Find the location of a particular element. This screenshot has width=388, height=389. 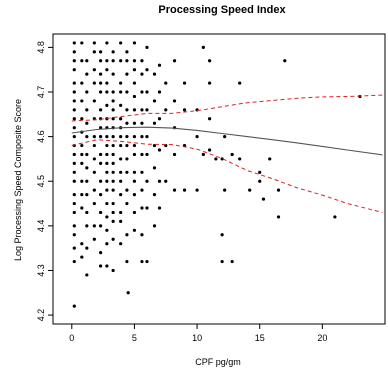

y-tick-label: 4.7 is located at coordinates (41, 92).